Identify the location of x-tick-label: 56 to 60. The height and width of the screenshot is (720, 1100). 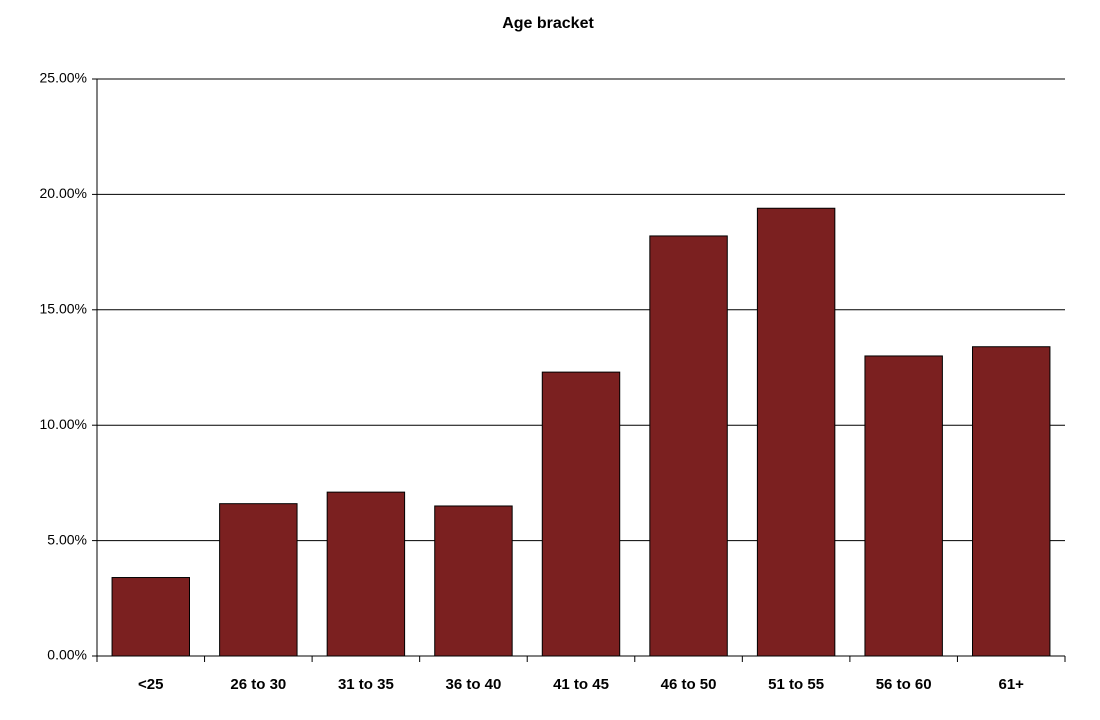
(904, 684).